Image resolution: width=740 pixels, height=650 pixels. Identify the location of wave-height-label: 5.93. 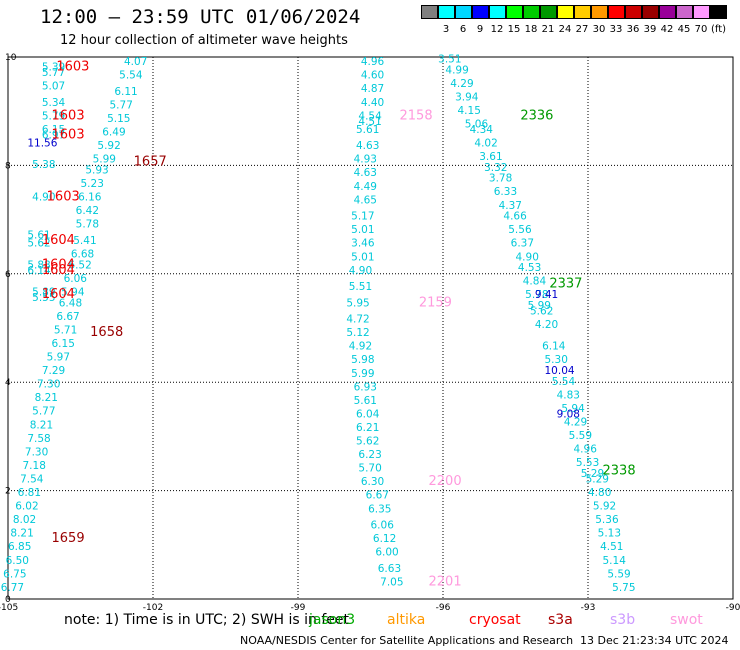
(96, 171).